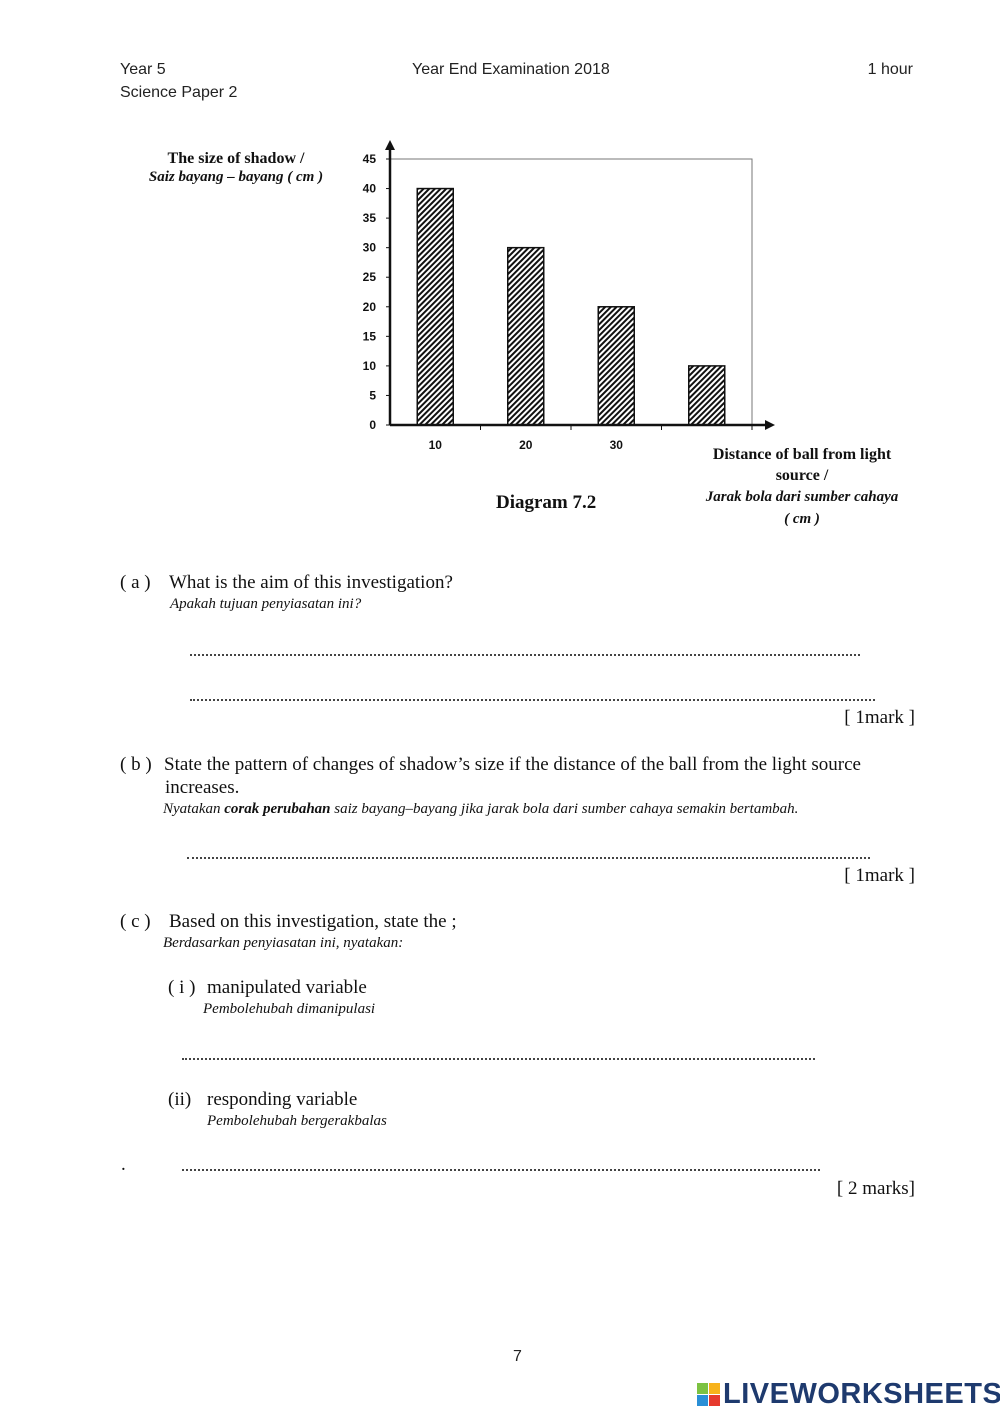 Image resolution: width=1000 pixels, height=1413 pixels. I want to click on x-axis-arrow, so click(770, 425).